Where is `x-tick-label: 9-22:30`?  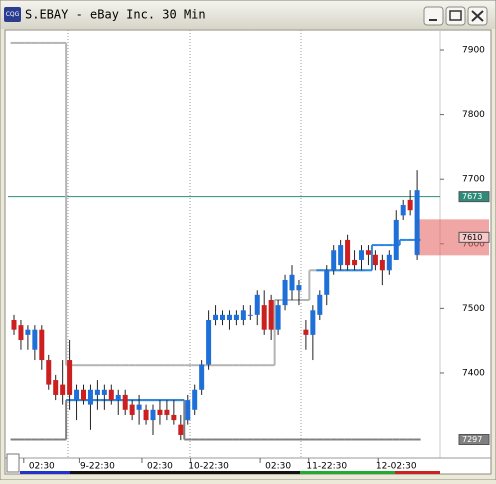
x-tick-label: 9-22:30 is located at coordinates (97, 467).